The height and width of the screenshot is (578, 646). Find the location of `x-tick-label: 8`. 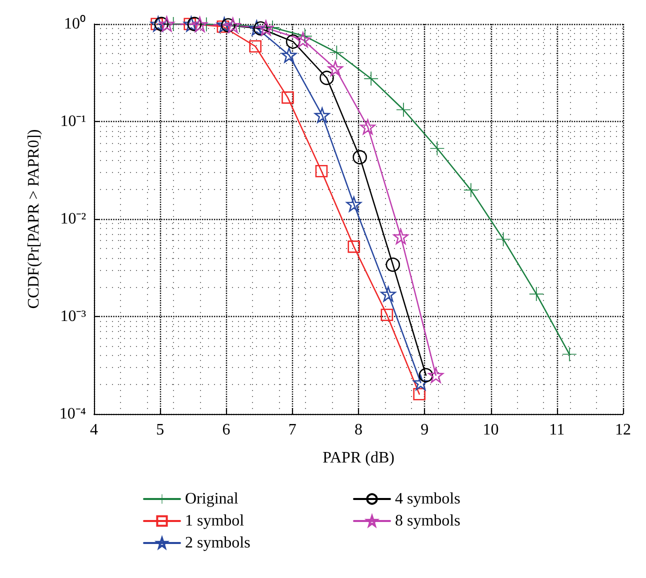

x-tick-label: 8 is located at coordinates (358, 430).